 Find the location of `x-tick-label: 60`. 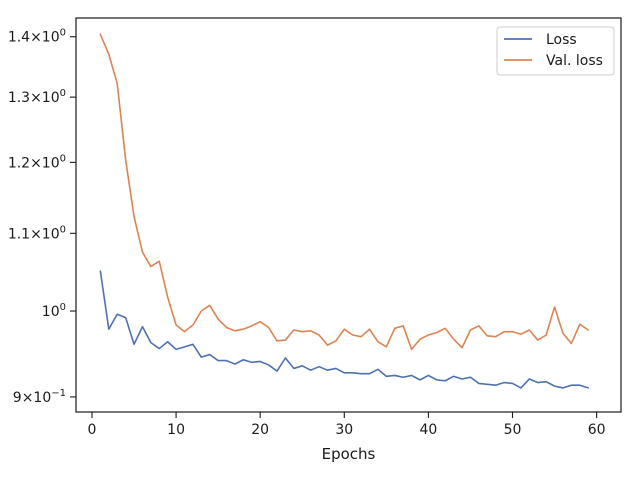

x-tick-label: 60 is located at coordinates (597, 430).